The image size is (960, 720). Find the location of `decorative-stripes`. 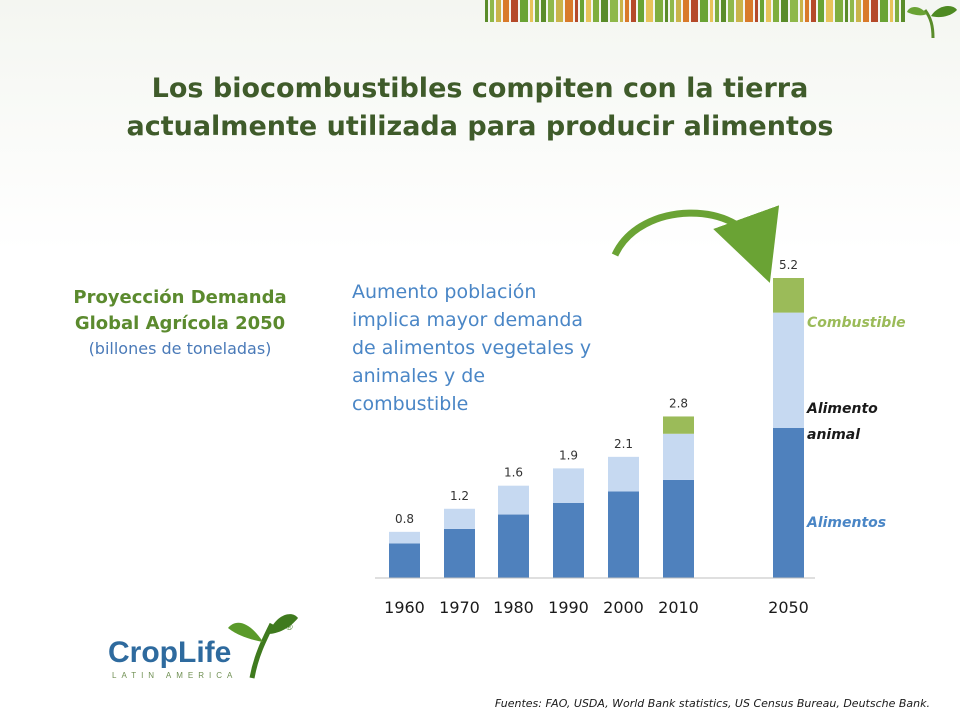

decorative-stripes is located at coordinates (695, 11).